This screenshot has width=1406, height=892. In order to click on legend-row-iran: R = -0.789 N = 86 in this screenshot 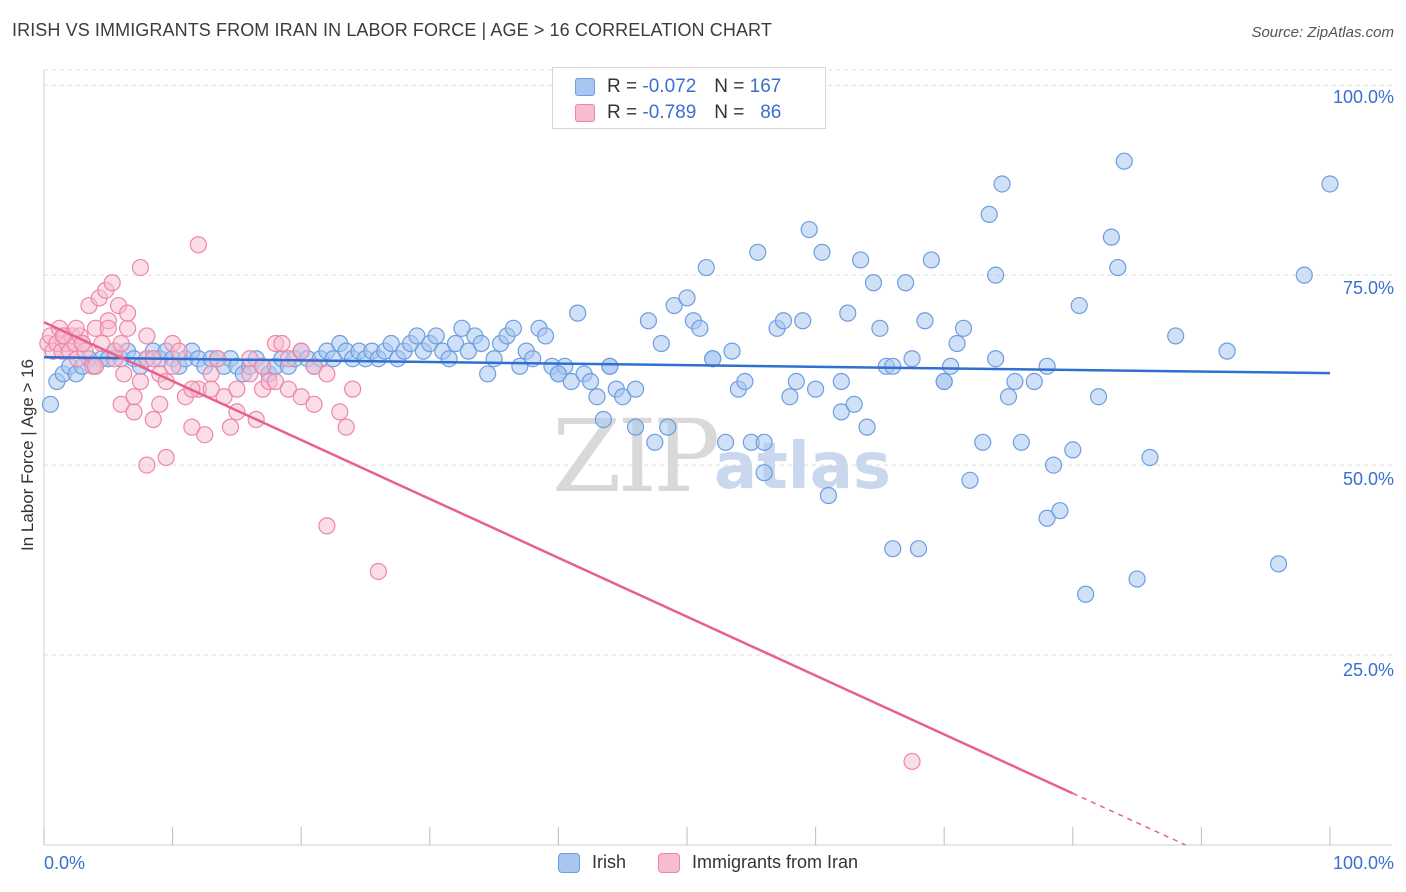, I will do `click(678, 113)`.